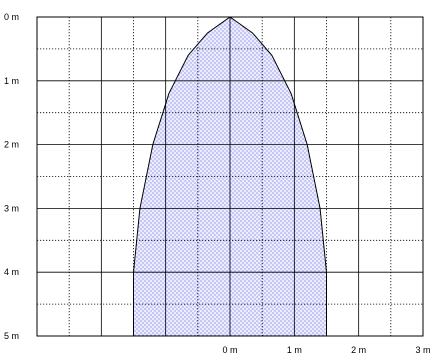 The height and width of the screenshot is (359, 431). Describe the element at coordinates (11, 176) in the screenshot. I see `y-axis-labels: 0 m 1 m 2 m 3 m 4 m 5 m` at that location.